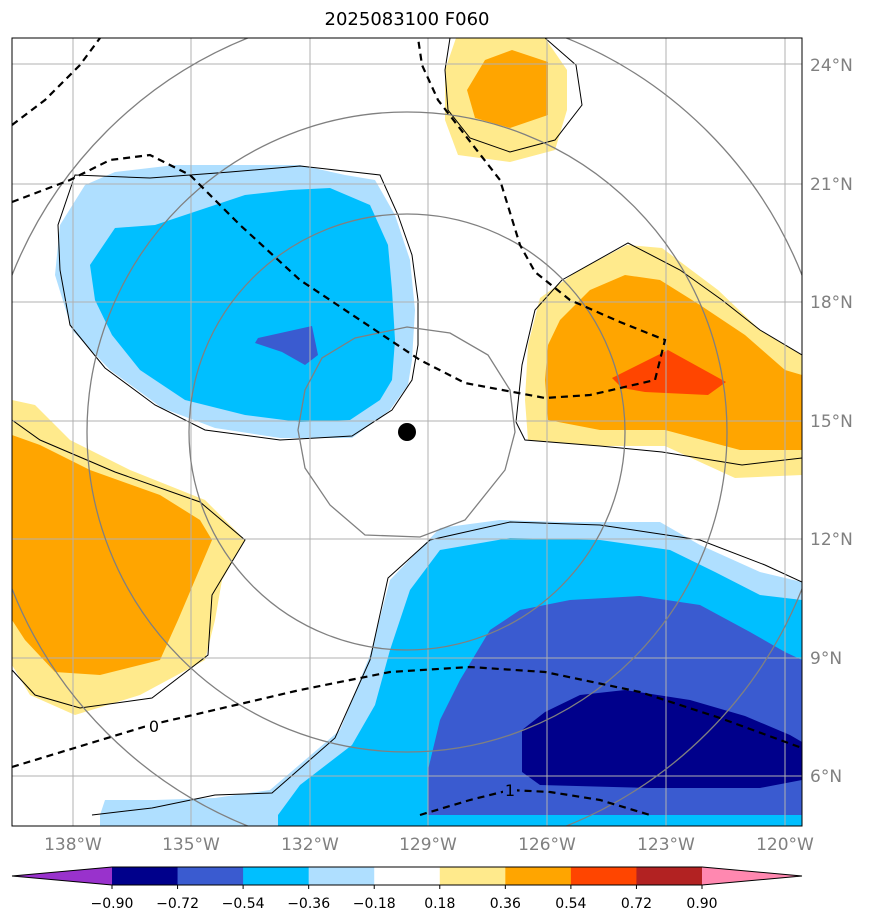  What do you see at coordinates (507, 89) in the screenshot?
I see `positive-anomaly-north-core` at bounding box center [507, 89].